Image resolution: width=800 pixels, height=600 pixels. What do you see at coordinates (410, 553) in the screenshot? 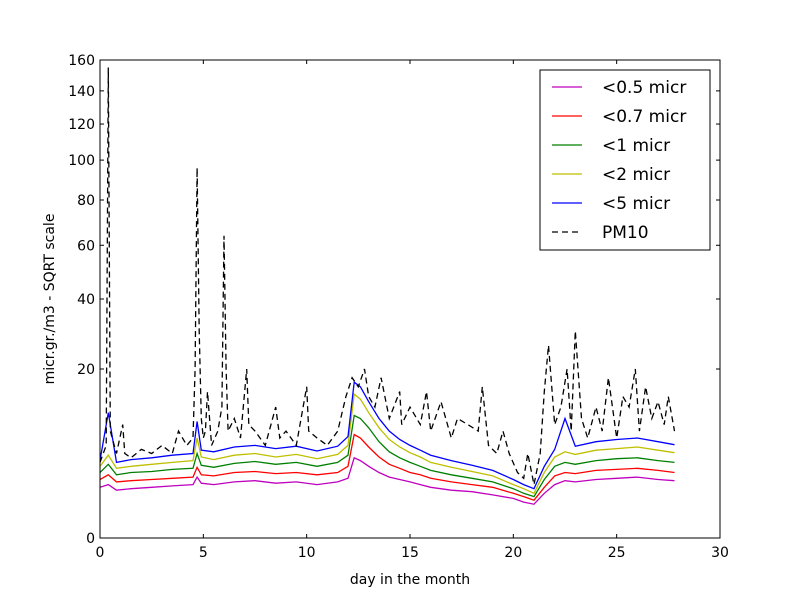
I see `x-tick-label: 15` at bounding box center [410, 553].